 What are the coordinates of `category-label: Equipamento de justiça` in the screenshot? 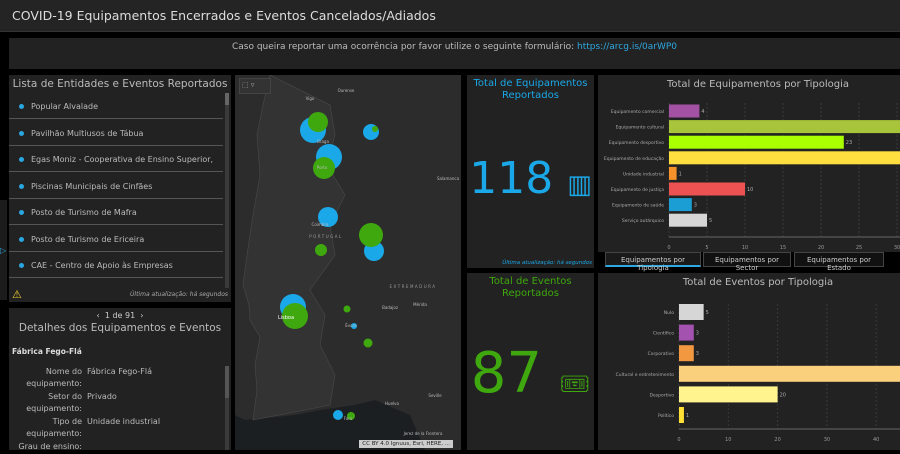 It's located at (637, 190).